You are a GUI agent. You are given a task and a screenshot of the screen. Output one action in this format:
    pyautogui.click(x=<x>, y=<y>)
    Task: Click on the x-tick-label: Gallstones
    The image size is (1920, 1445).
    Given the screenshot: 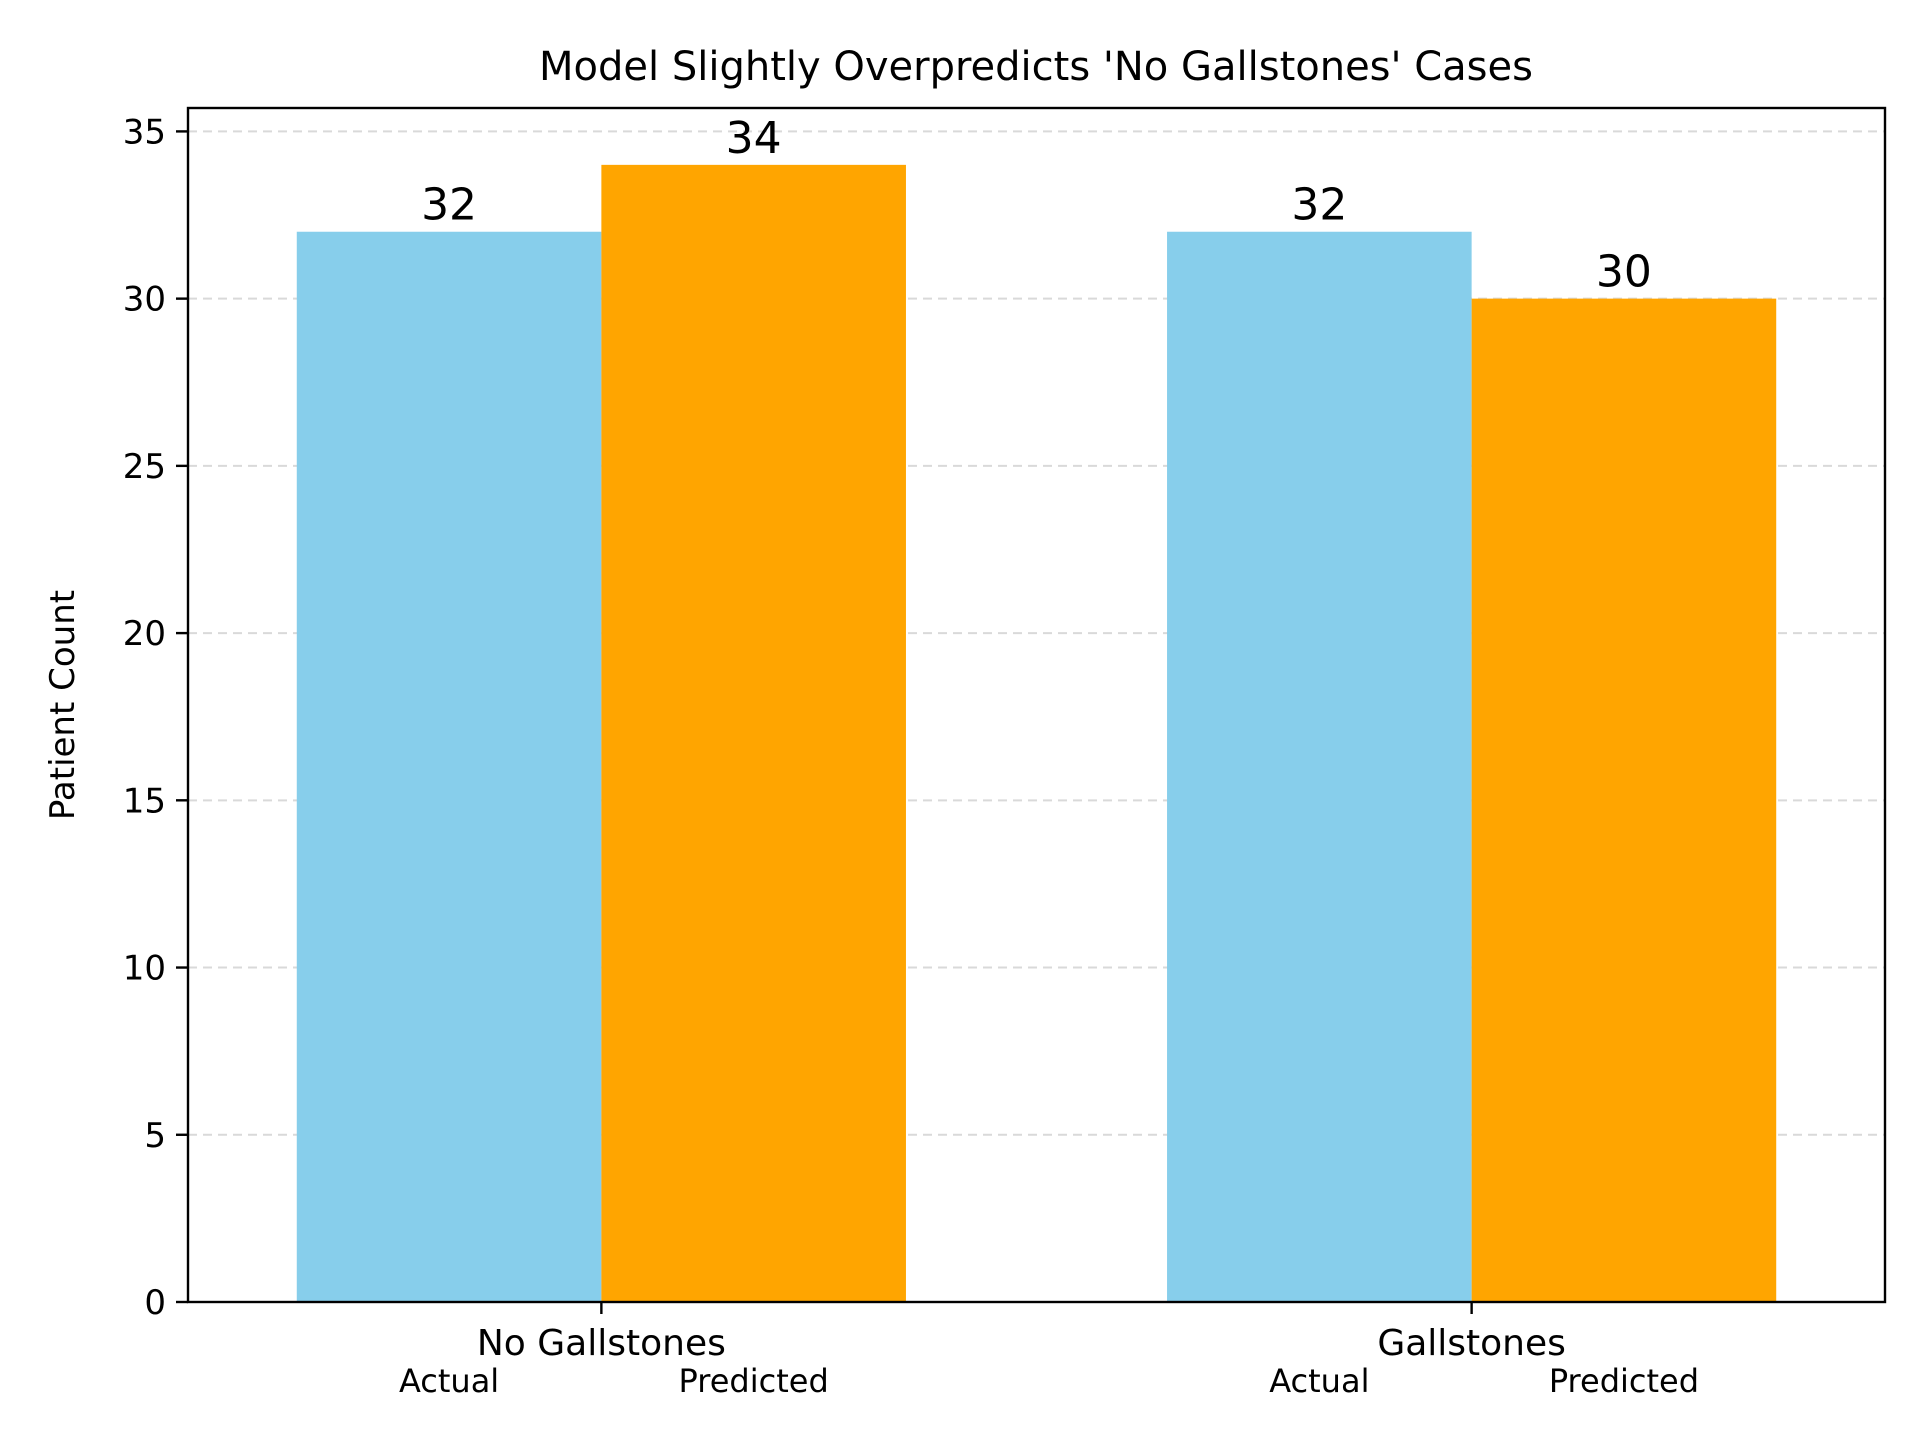 What is the action you would take?
    pyautogui.click(x=1471, y=1343)
    